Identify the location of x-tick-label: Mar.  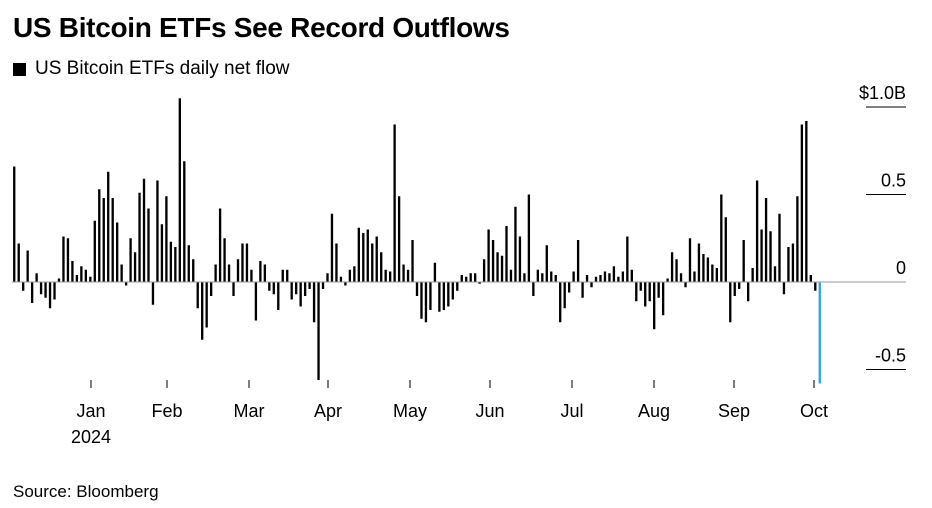
(249, 411).